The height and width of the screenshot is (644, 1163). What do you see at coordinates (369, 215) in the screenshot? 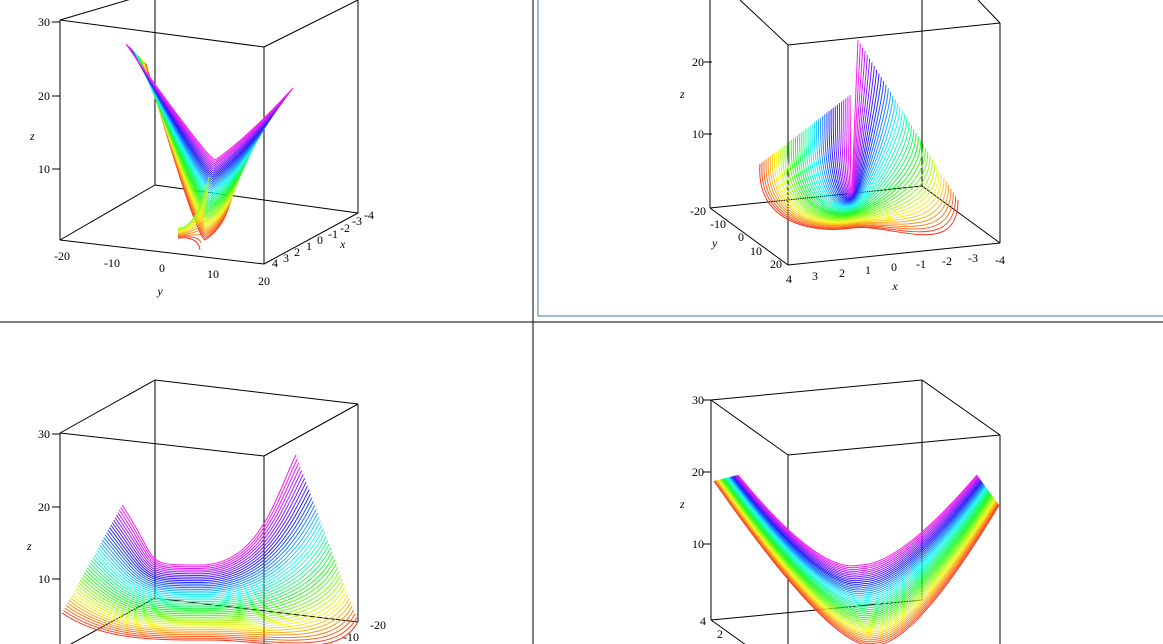
I see `x-tick-label: -4` at bounding box center [369, 215].